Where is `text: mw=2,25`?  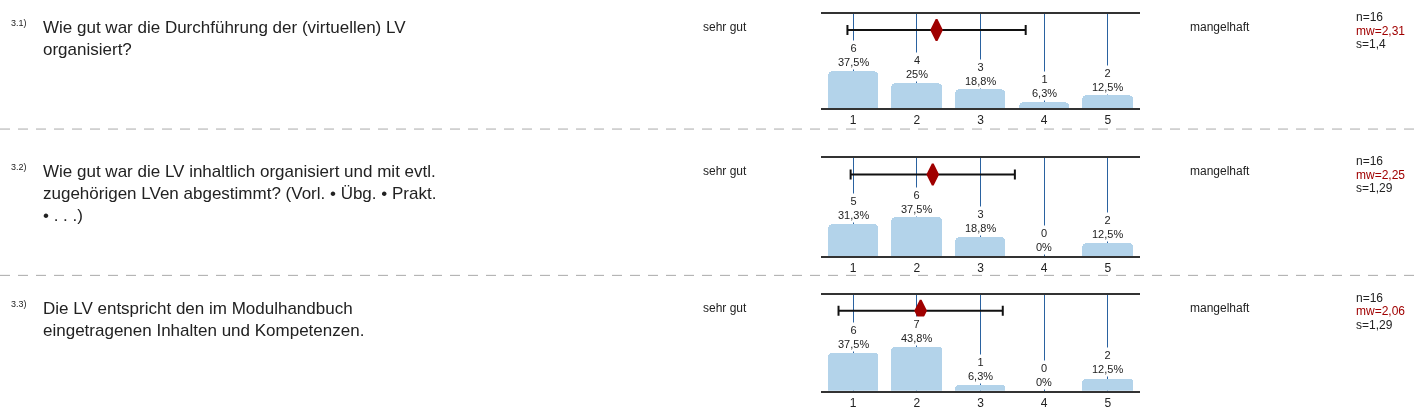 text: mw=2,25 is located at coordinates (1381, 175).